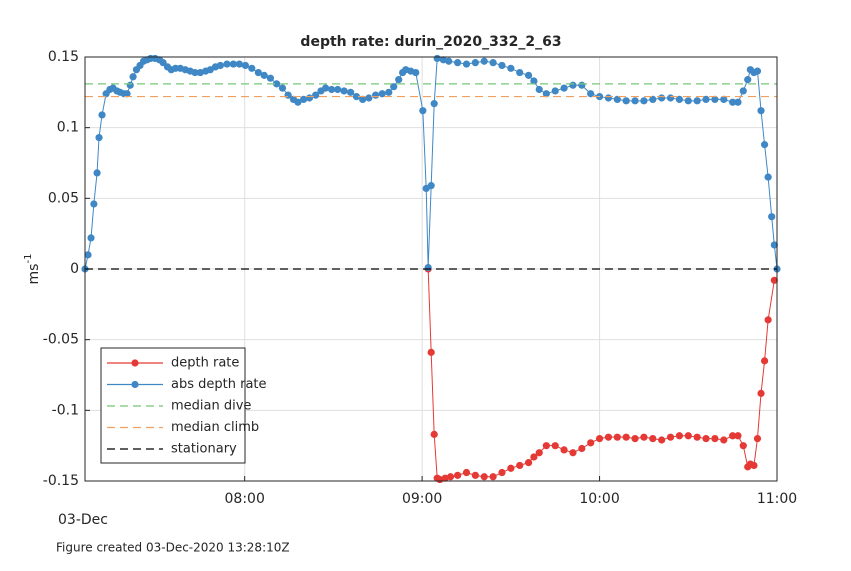 Image resolution: width=851 pixels, height=571 pixels. What do you see at coordinates (211, 406) in the screenshot?
I see `legend-label: median dive` at bounding box center [211, 406].